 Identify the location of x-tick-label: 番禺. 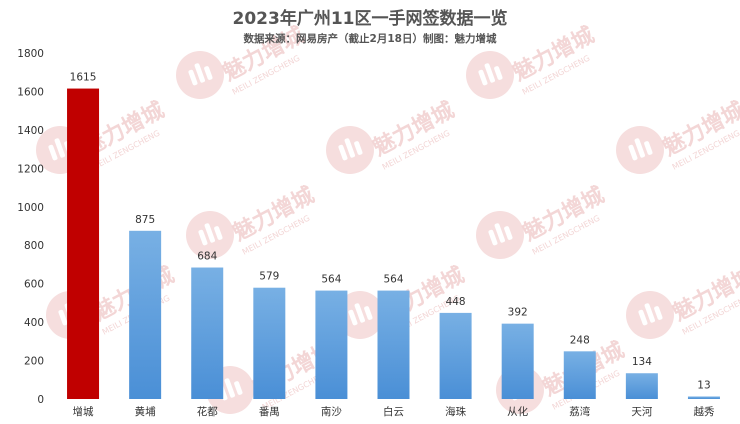
(269, 412).